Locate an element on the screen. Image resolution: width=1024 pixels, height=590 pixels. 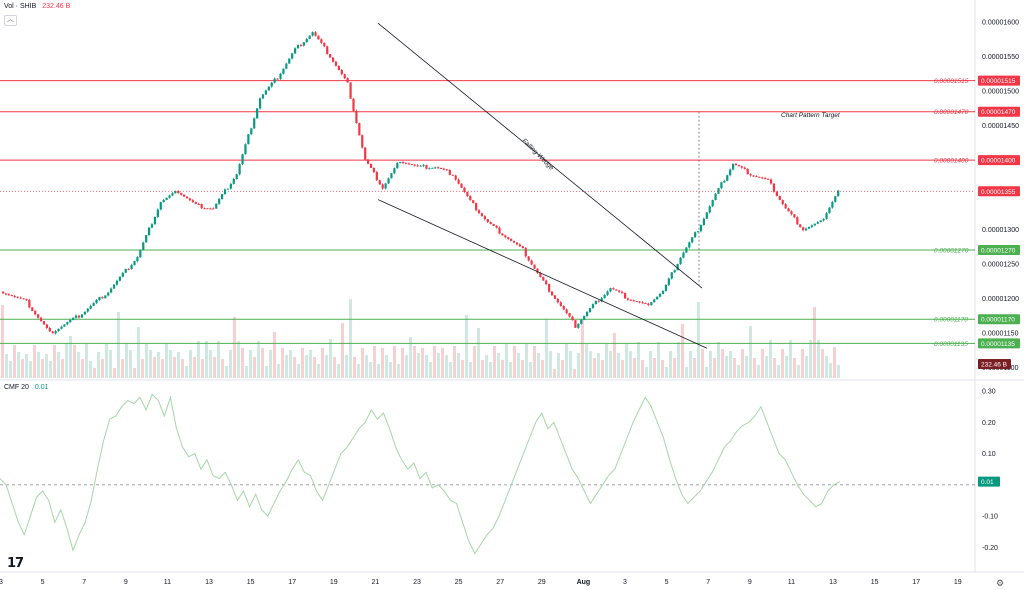
level-label: 0.00001400 is located at coordinates (951, 161).